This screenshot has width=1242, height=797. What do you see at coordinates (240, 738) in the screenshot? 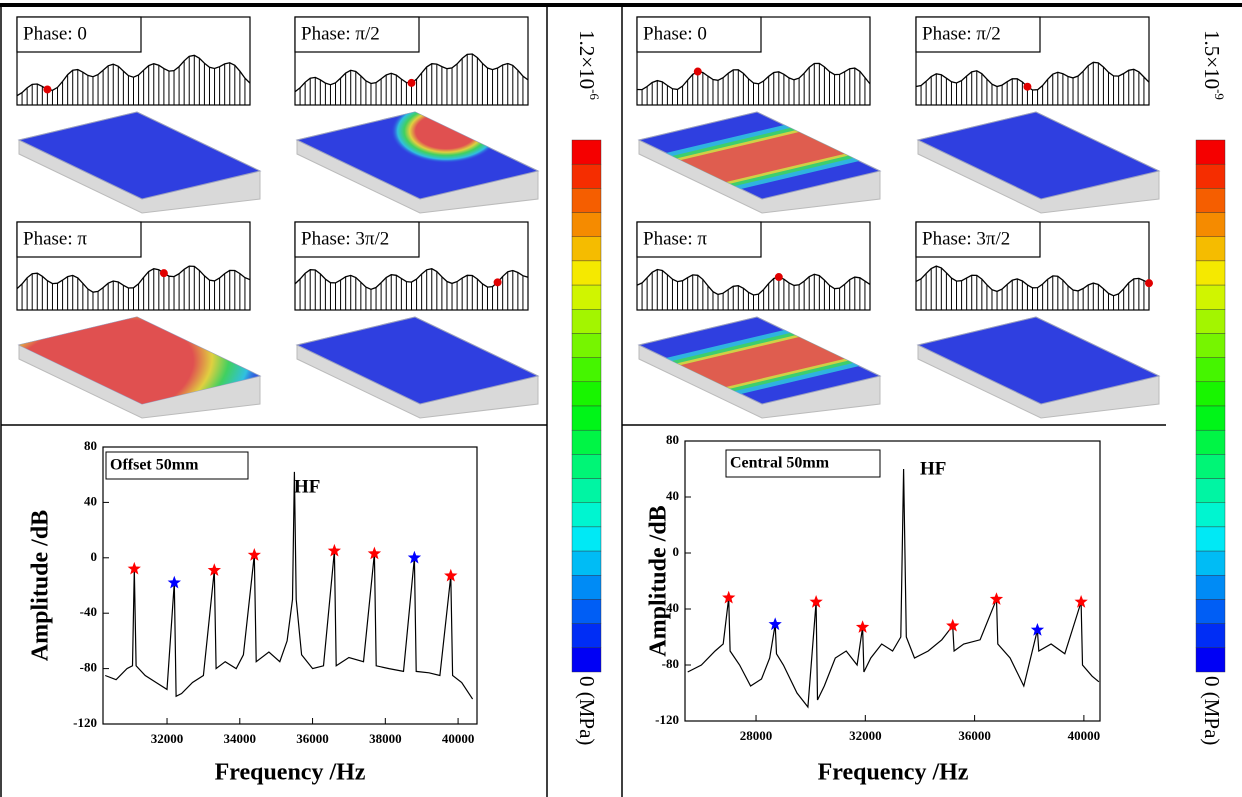
I see `x-tick-label: 34000` at bounding box center [240, 738].